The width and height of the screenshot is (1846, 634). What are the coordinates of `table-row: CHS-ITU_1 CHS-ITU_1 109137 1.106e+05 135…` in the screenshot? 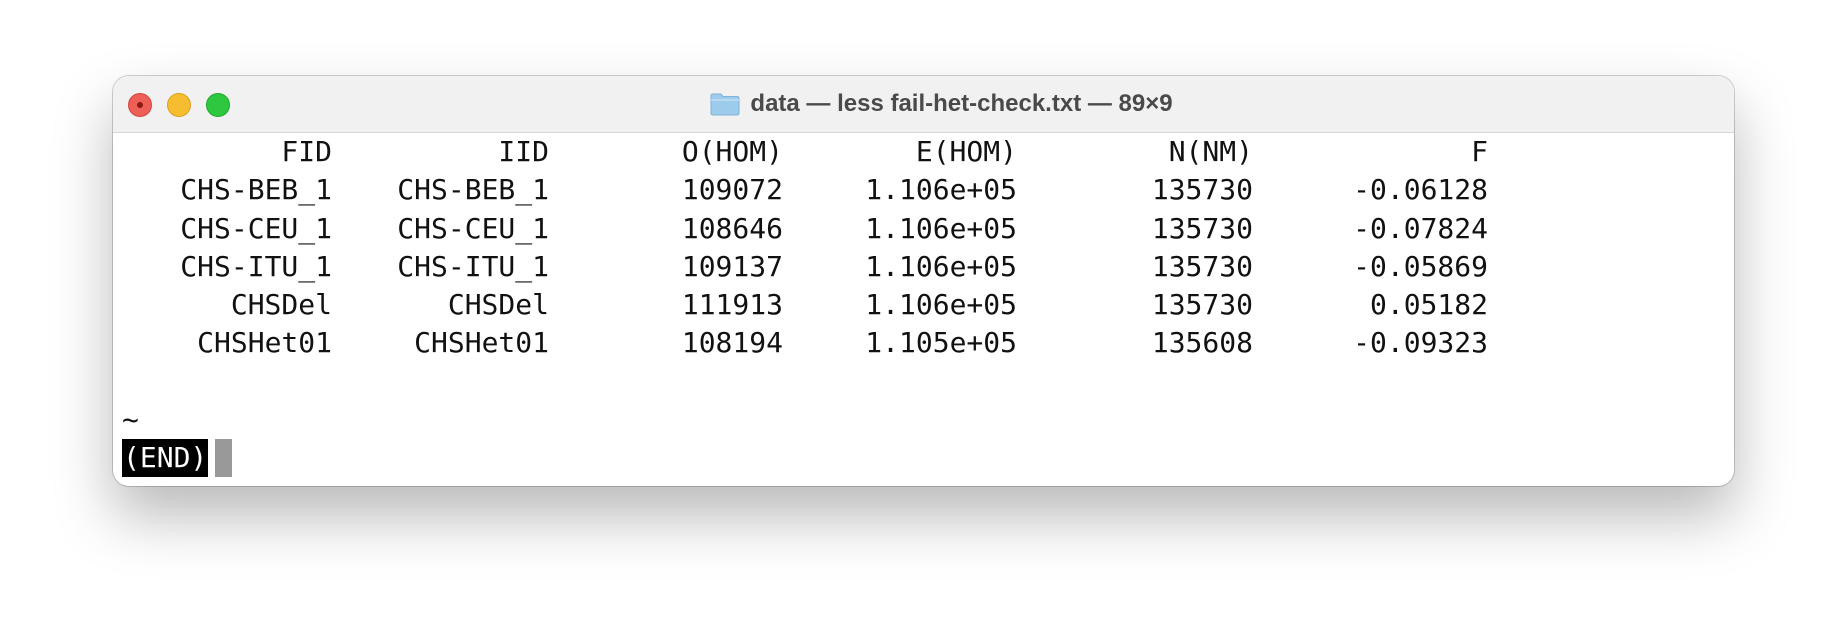 It's located at (928, 267).